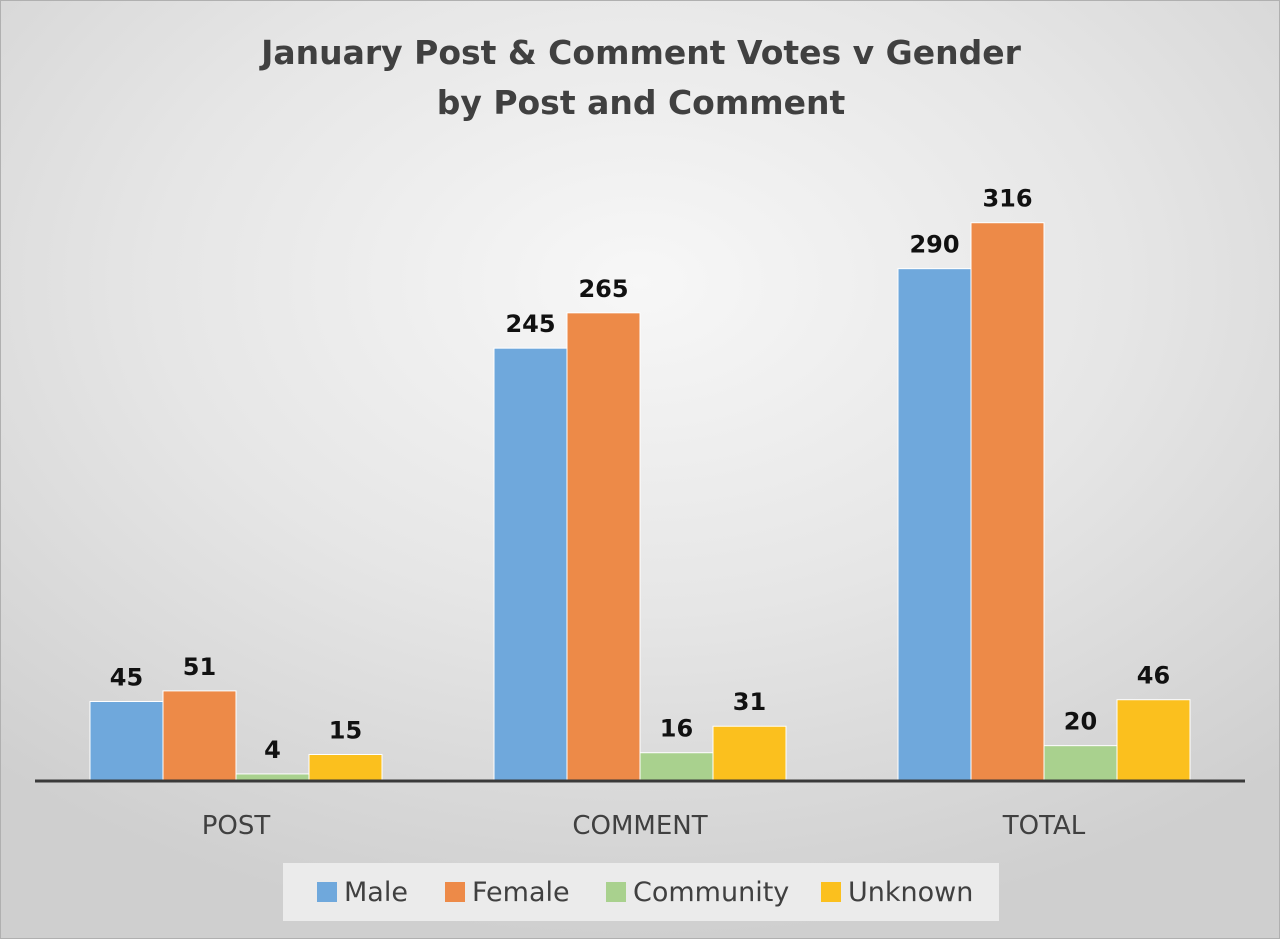 Image resolution: width=1280 pixels, height=940 pixels. Describe the element at coordinates (345, 730) in the screenshot. I see `data-label-unknown-post: 15` at that location.